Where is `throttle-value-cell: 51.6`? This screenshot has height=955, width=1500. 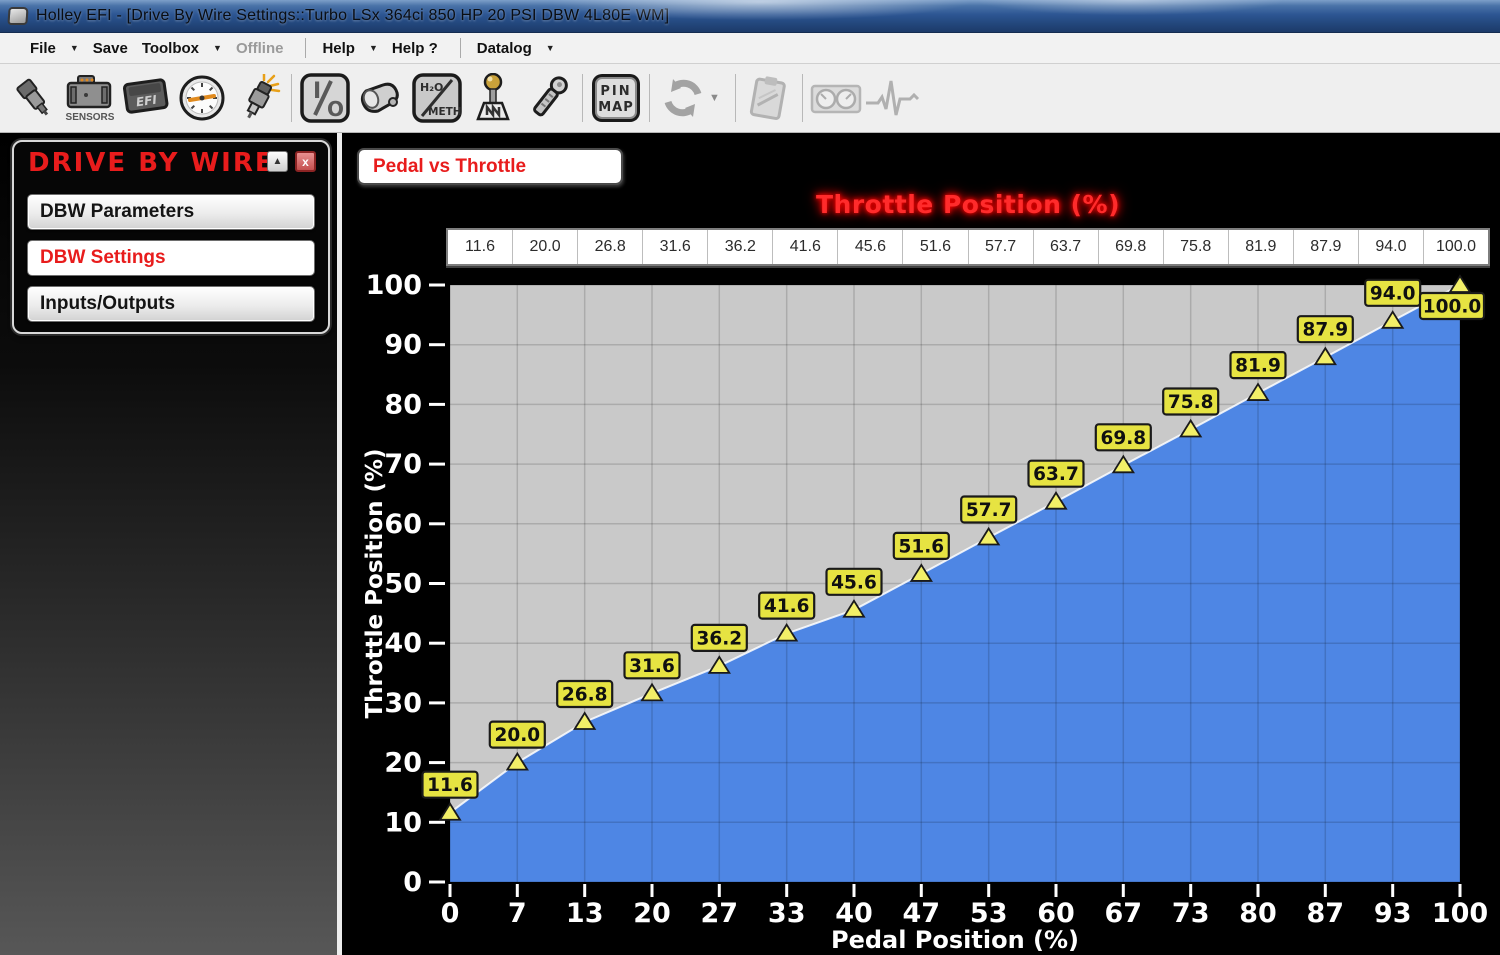
throttle-value-cell: 51.6 is located at coordinates (936, 247).